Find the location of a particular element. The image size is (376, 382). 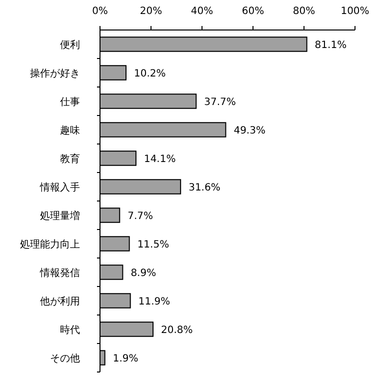

data-label: 37.7% is located at coordinates (220, 102).